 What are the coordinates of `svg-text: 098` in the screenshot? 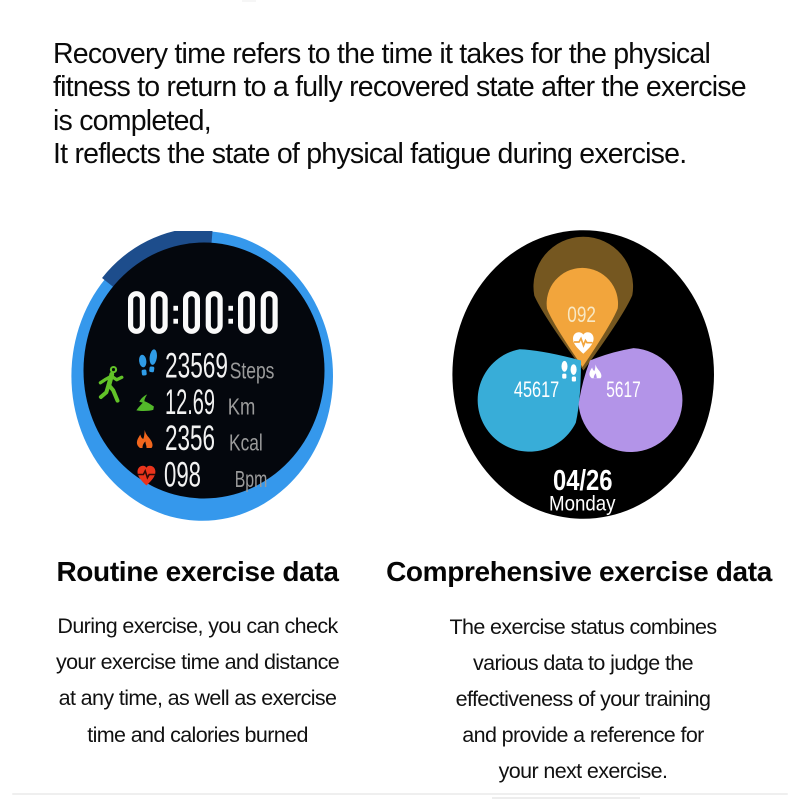 It's located at (182, 474).